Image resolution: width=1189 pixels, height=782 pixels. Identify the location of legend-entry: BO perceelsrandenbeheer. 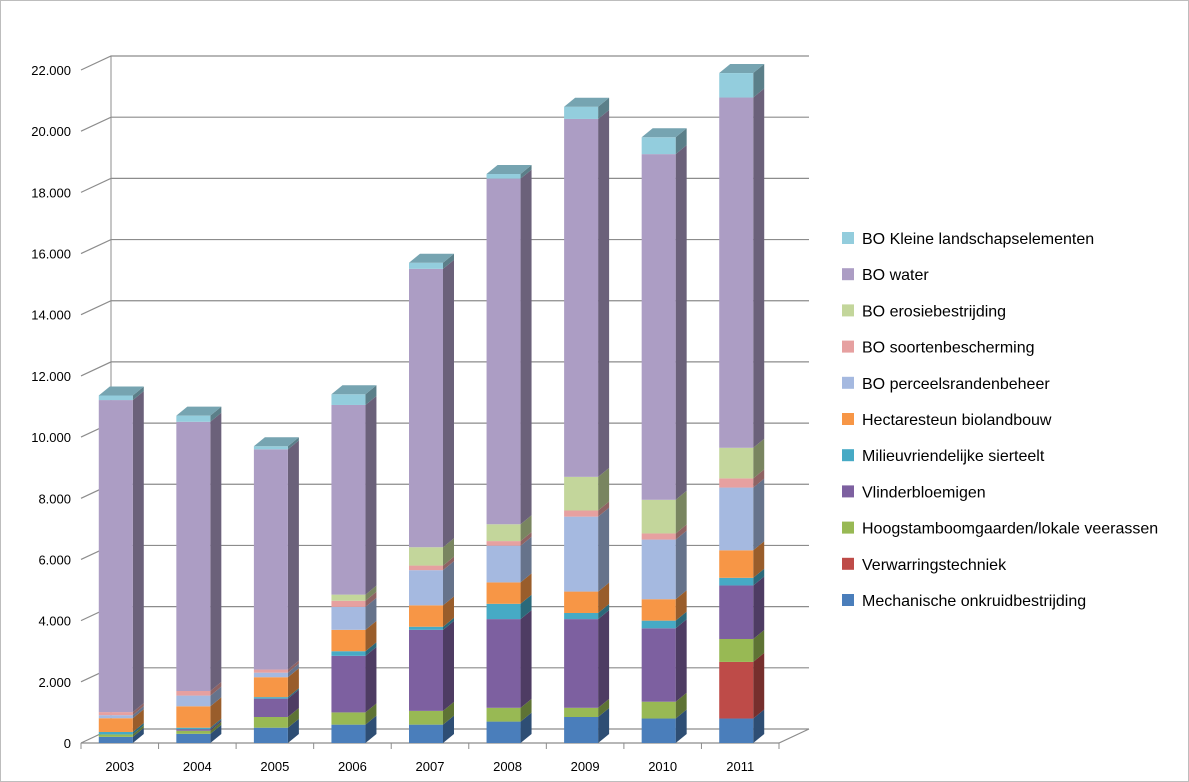
(946, 384).